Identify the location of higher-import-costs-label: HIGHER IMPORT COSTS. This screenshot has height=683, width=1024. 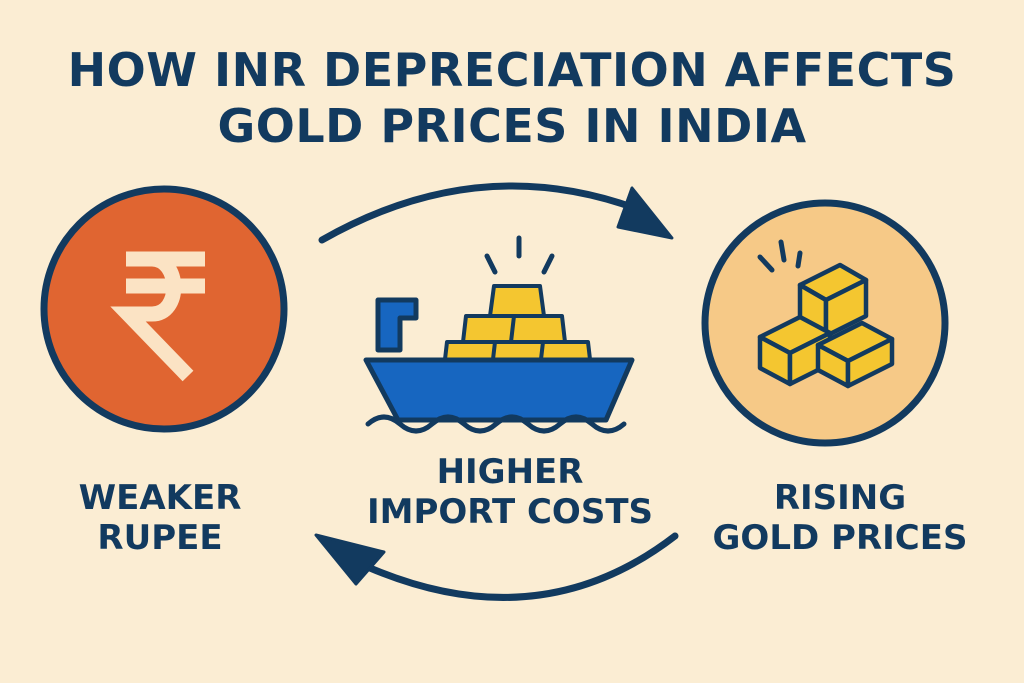
(510, 492).